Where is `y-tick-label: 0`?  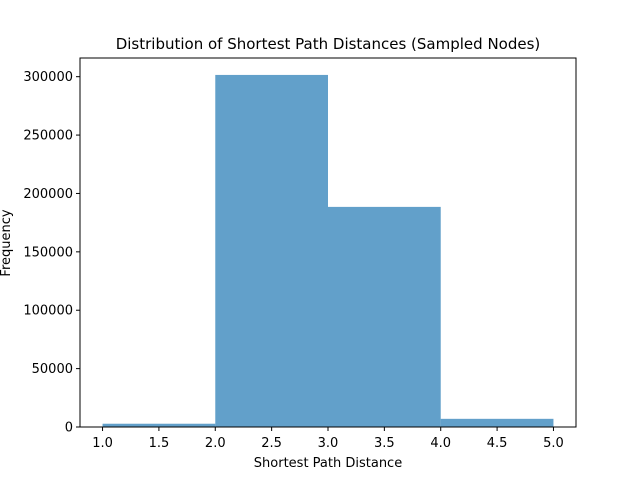
y-tick-label: 0 is located at coordinates (69, 428).